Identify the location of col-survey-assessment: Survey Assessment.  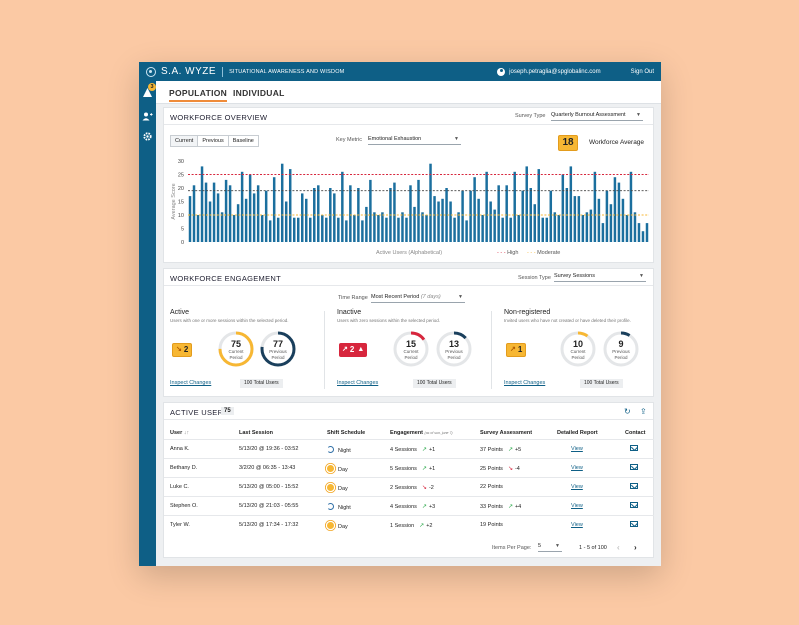
(506, 433).